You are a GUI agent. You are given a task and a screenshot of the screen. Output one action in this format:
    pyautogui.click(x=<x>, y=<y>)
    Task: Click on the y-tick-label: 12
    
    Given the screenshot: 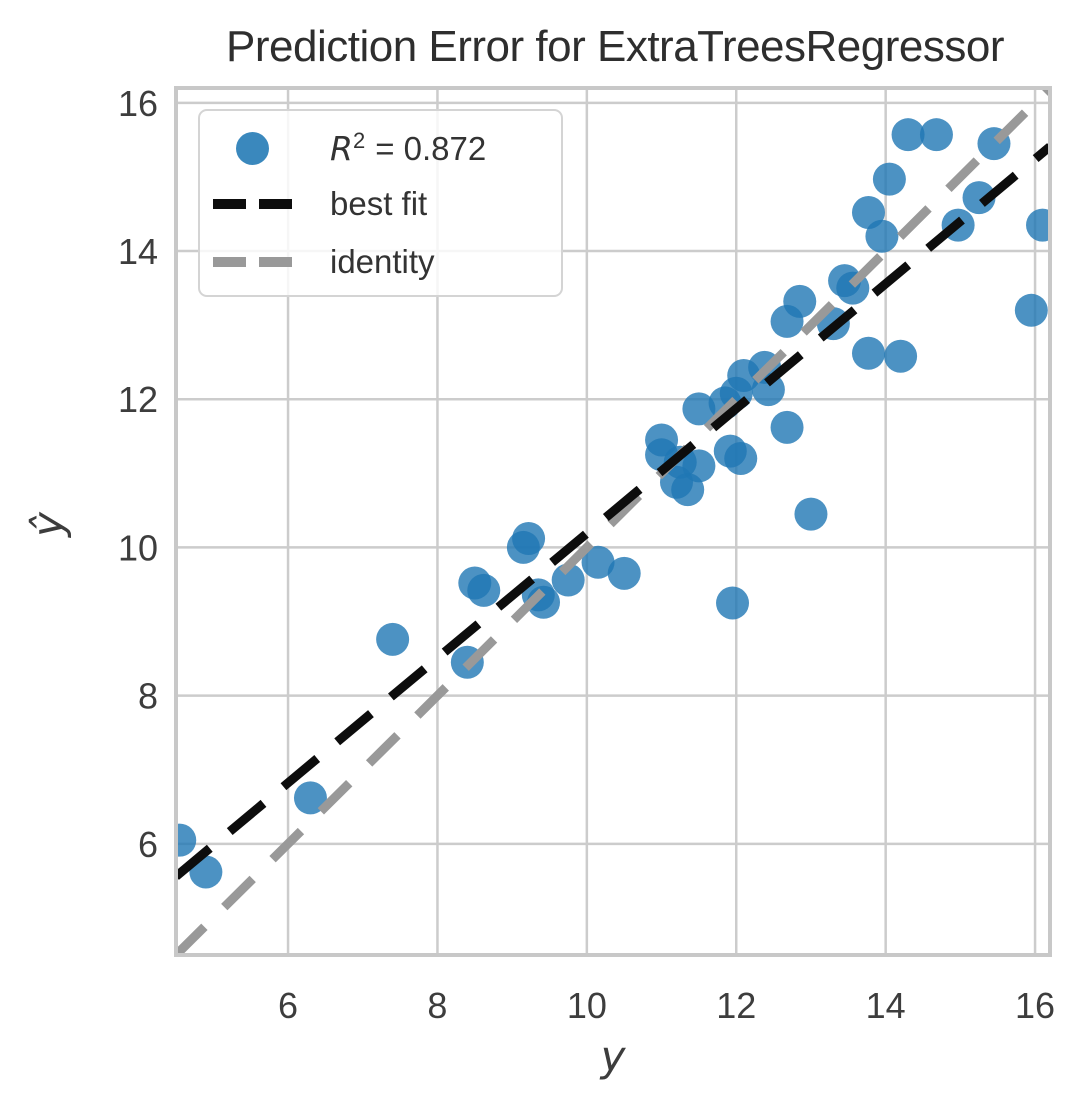 What is the action you would take?
    pyautogui.click(x=138, y=399)
    